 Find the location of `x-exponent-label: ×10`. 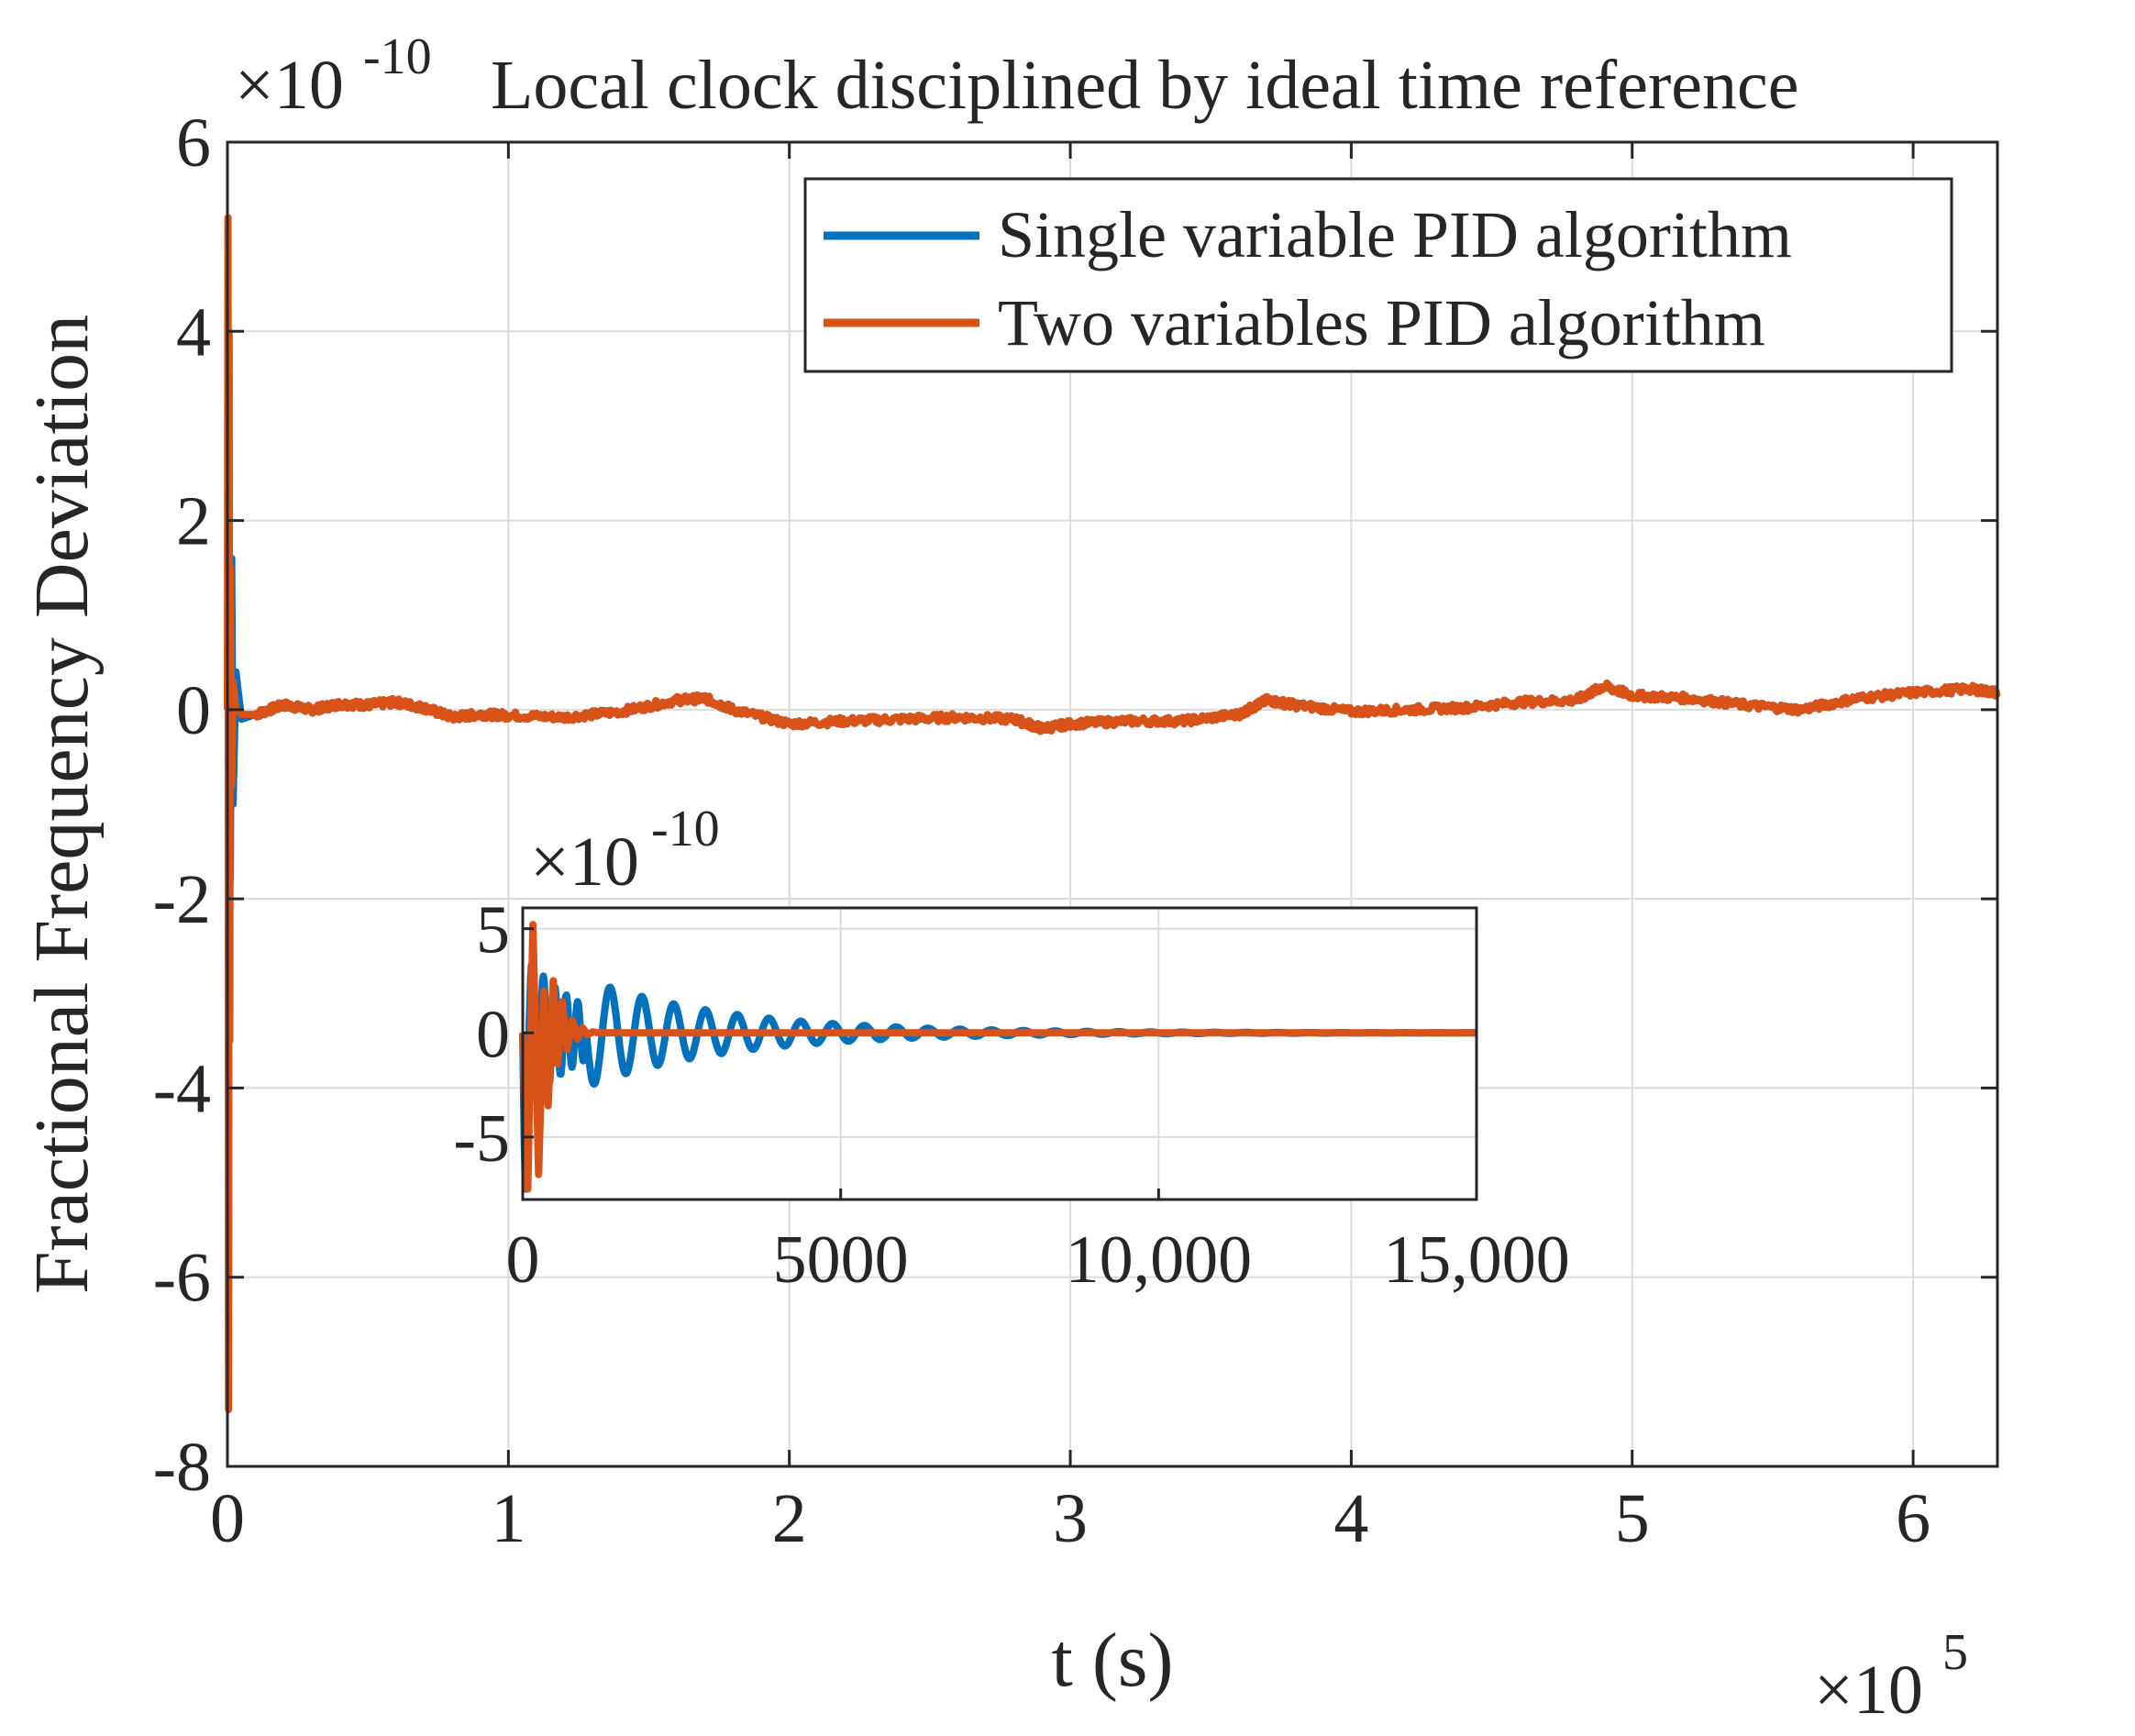

x-exponent-label: ×10 is located at coordinates (1868, 1690).